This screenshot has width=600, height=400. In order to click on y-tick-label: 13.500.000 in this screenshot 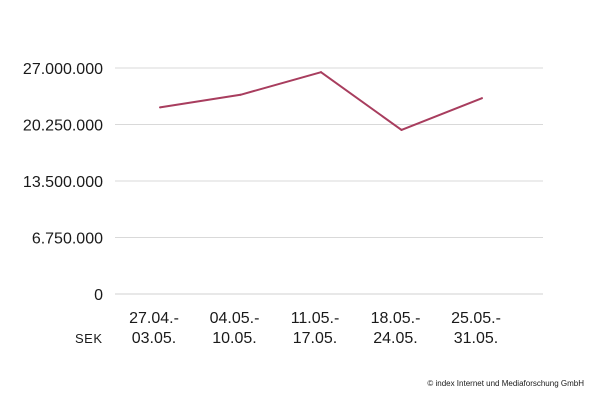, I will do `click(63, 182)`.